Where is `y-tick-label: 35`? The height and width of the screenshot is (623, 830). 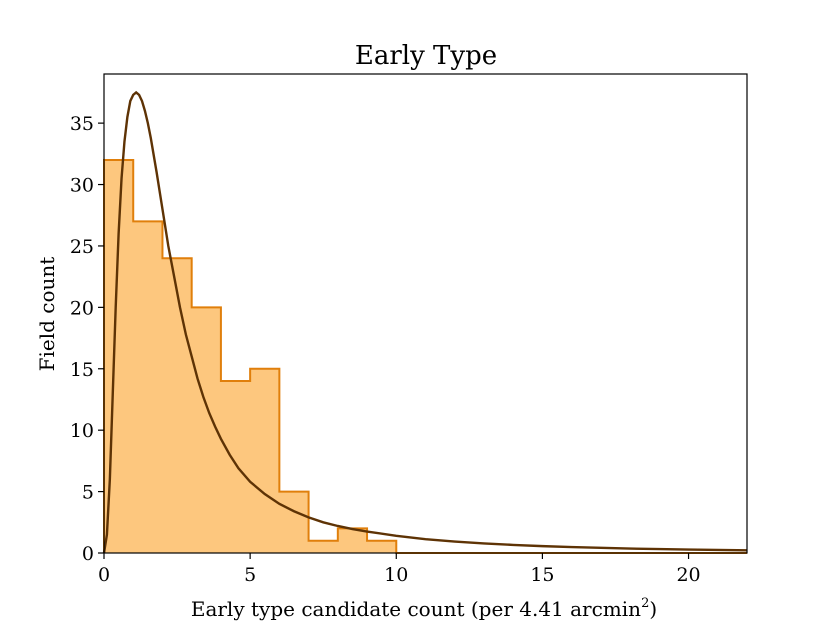
y-tick-label: 35 is located at coordinates (82, 124).